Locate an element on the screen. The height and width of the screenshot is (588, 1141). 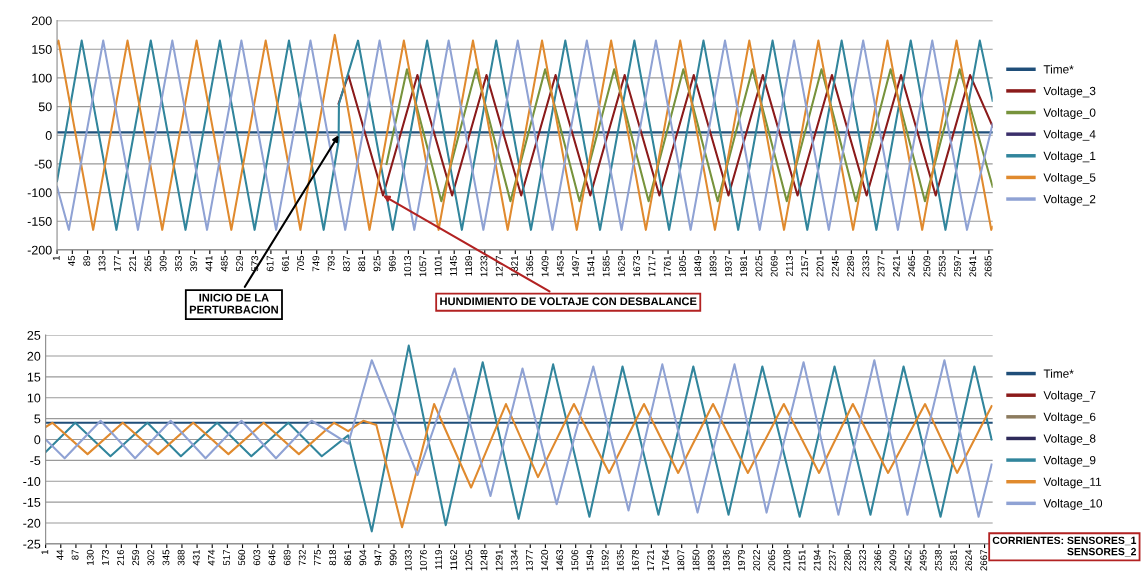
x-tick-label: 353 is located at coordinates (178, 263).